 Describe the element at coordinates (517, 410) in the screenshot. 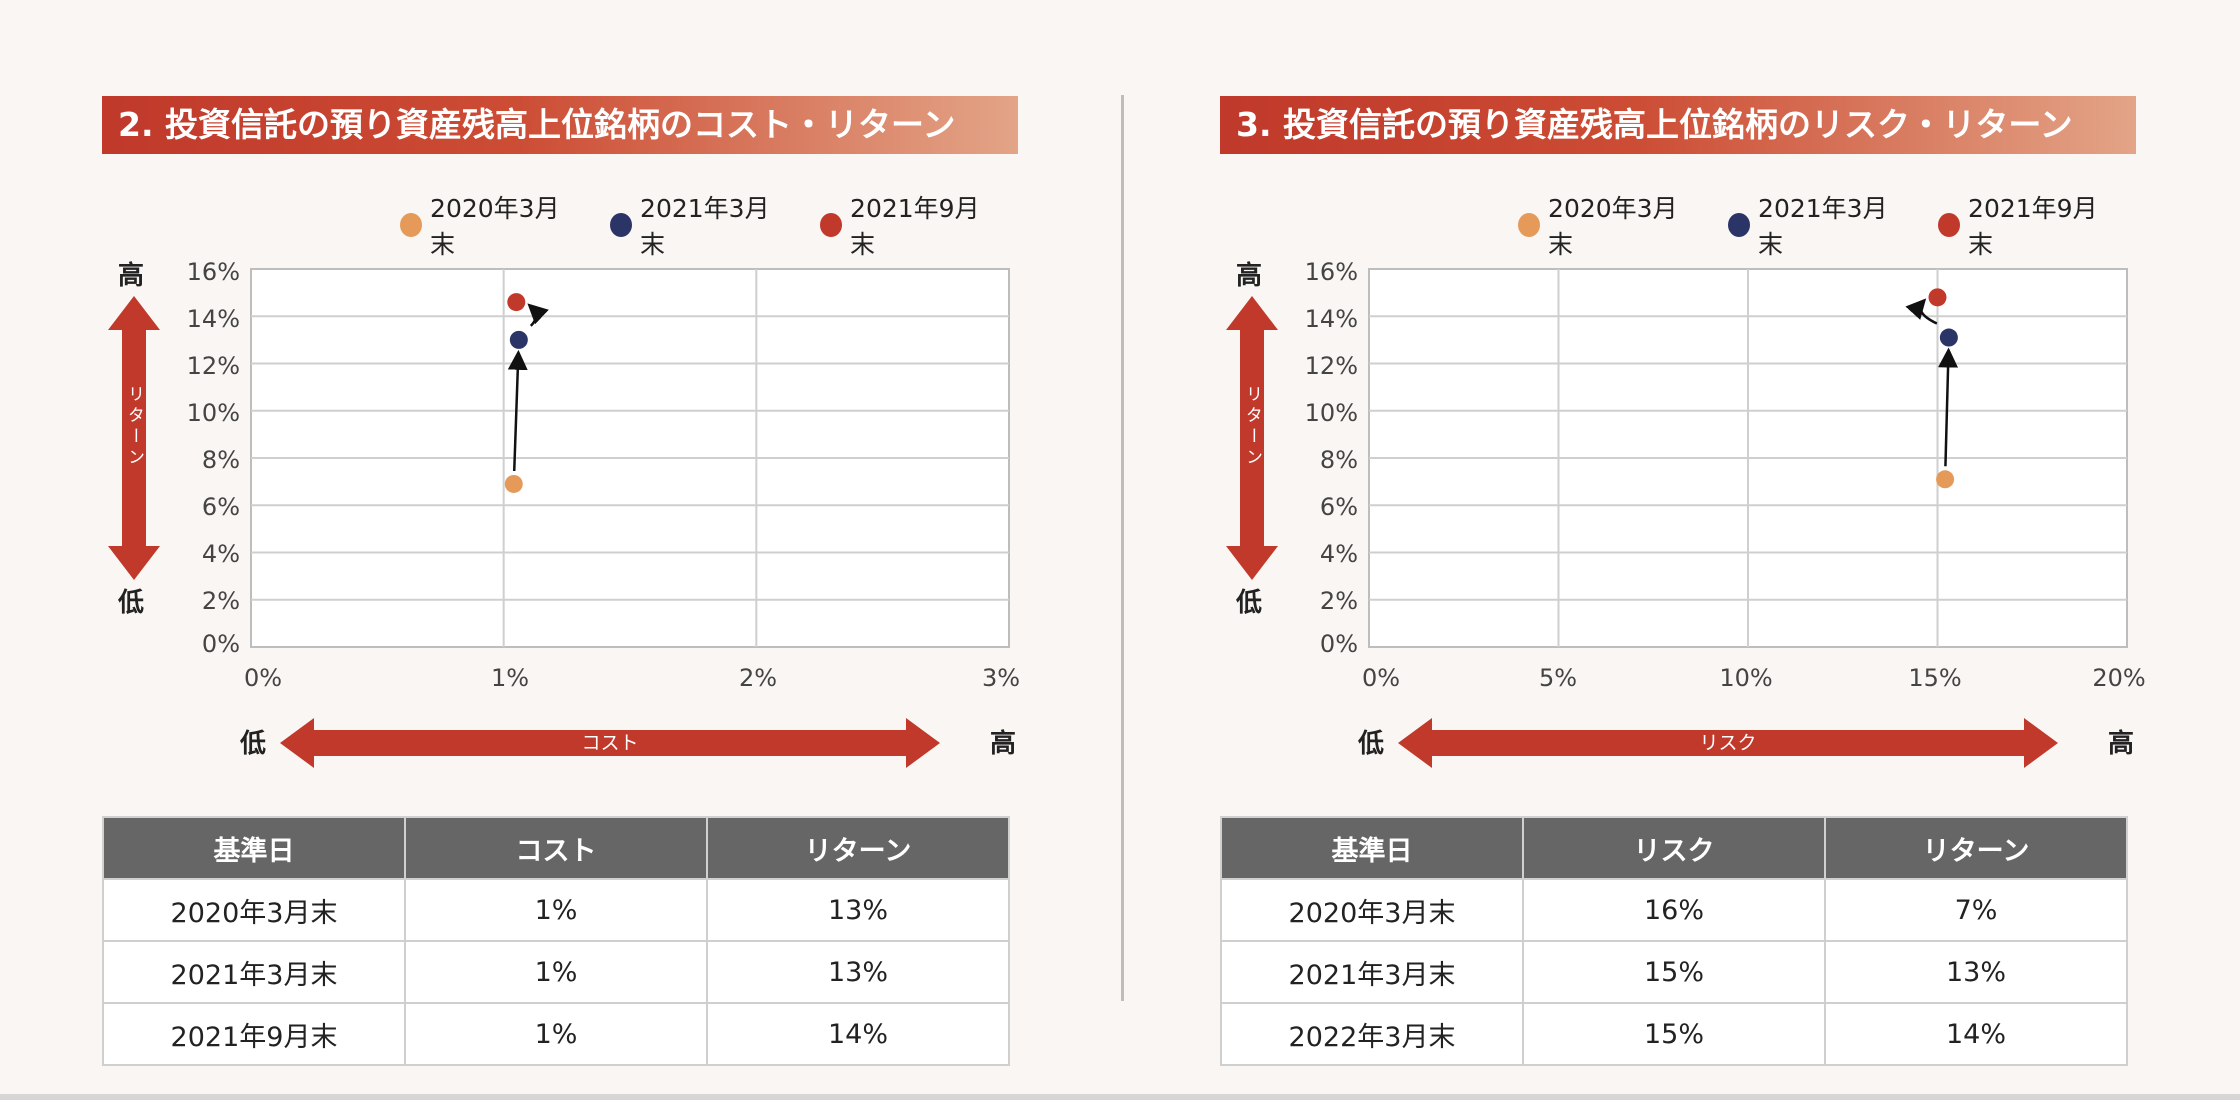

I see `trend-arrow` at that location.